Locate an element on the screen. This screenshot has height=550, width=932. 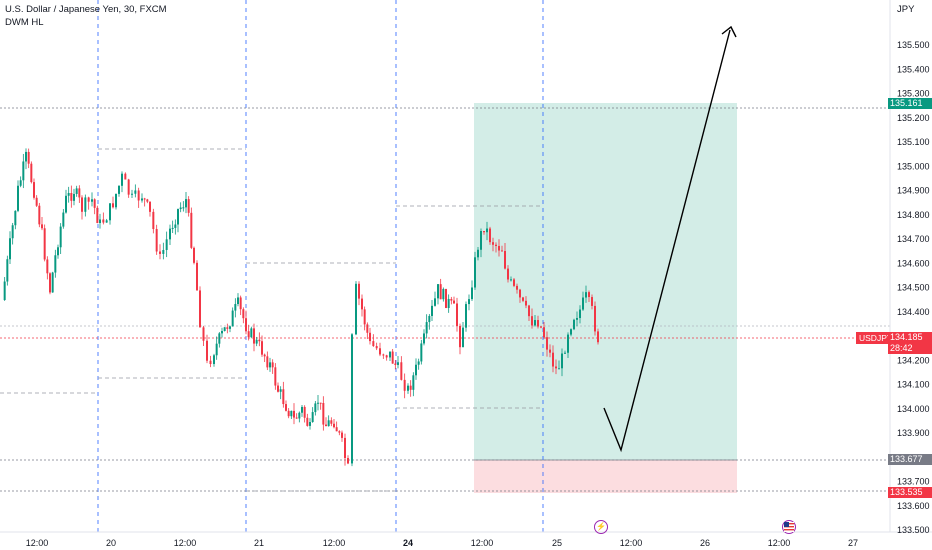
indicator-label: DWM HL is located at coordinates (24, 22).